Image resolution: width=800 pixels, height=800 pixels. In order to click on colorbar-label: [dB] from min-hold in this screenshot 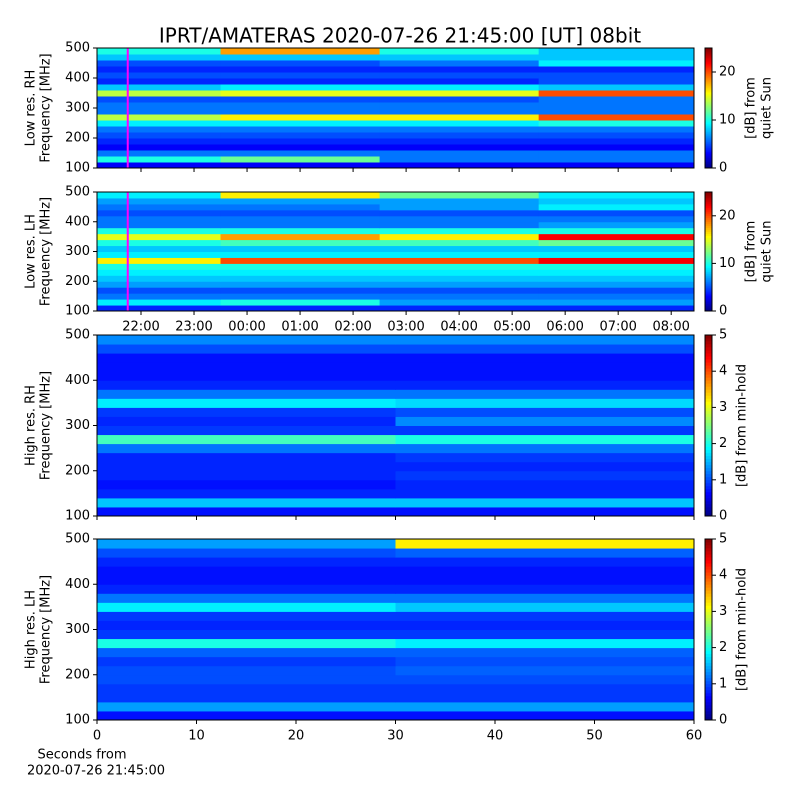, I will do `click(742, 425)`.